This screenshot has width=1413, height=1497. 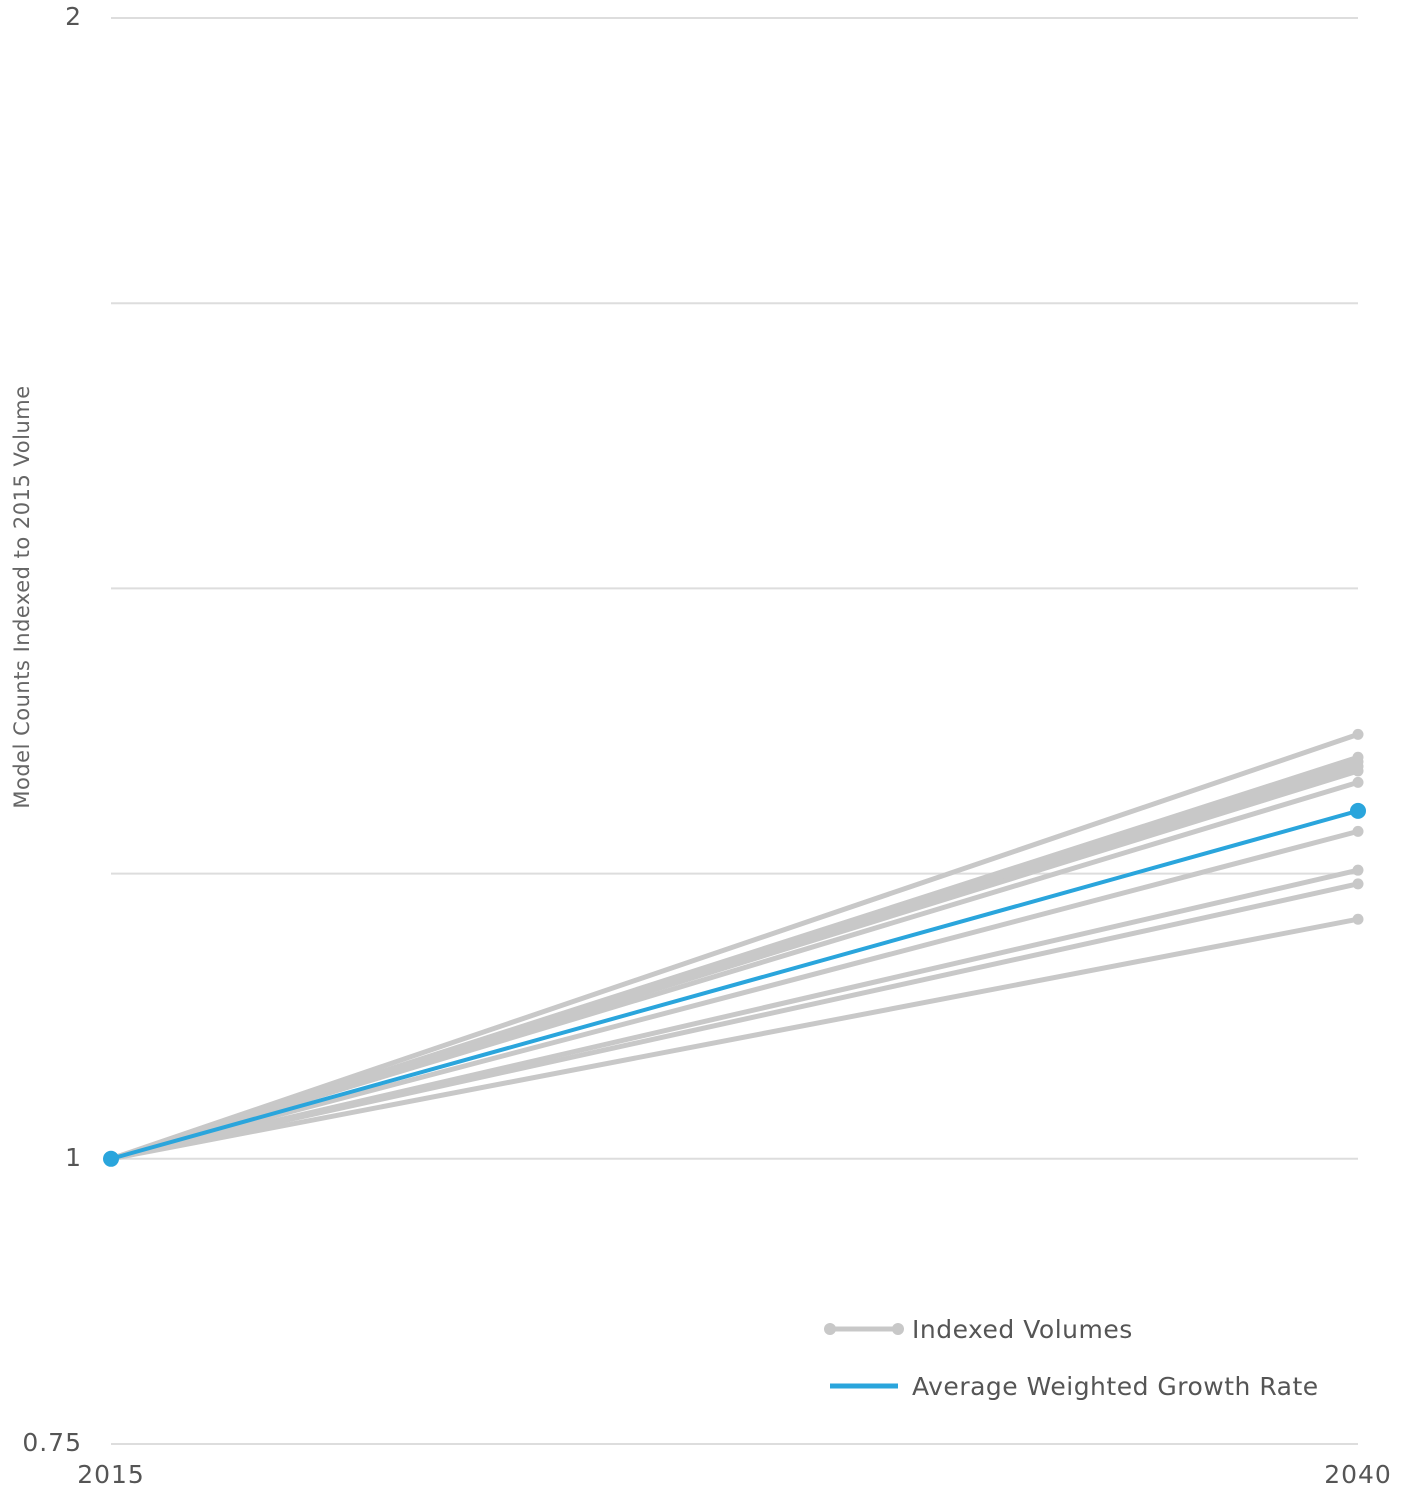 What do you see at coordinates (73, 1157) in the screenshot?
I see `y-tick-label: 1` at bounding box center [73, 1157].